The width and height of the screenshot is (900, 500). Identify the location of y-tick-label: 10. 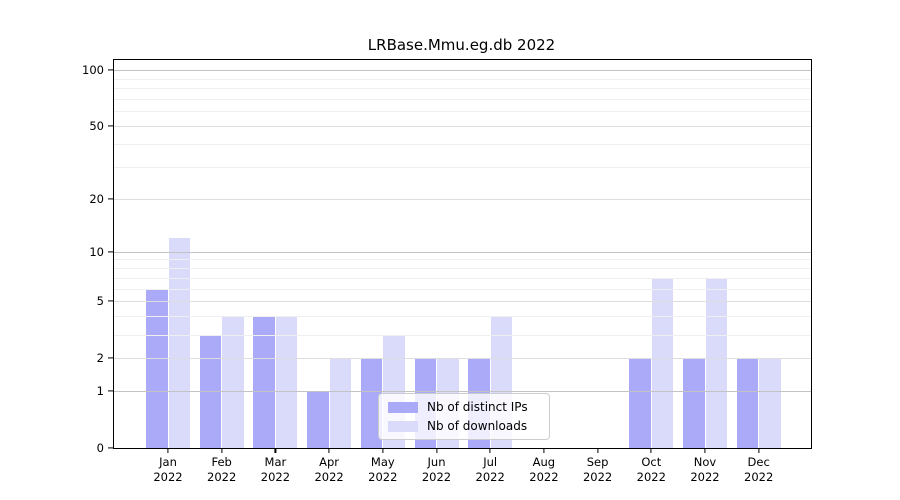
(96, 251).